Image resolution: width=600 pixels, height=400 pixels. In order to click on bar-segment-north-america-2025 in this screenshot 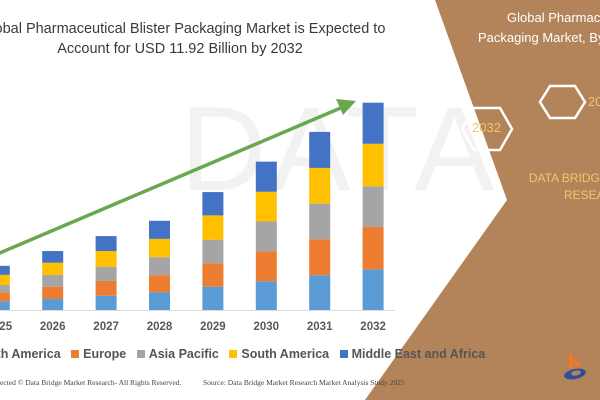, I will do `click(5, 305)`.